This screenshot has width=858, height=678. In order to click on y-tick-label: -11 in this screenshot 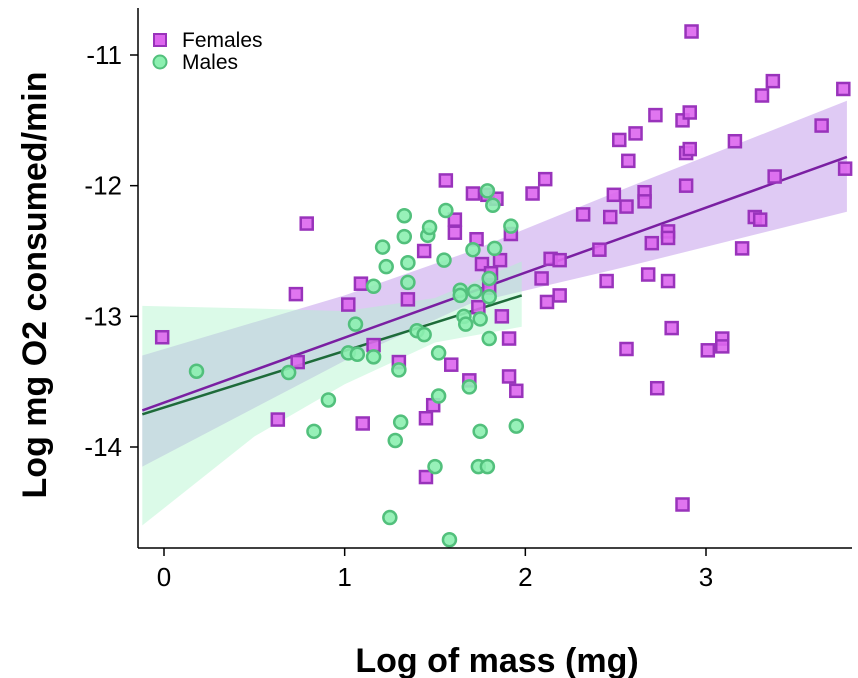, I will do `click(104, 55)`.